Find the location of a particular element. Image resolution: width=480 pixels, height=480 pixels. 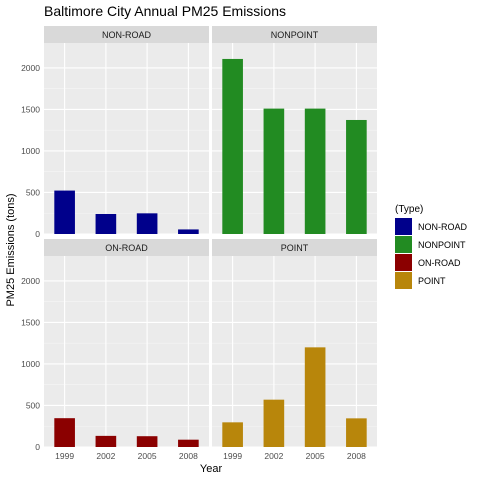

bar-point-2005 is located at coordinates (315, 397).